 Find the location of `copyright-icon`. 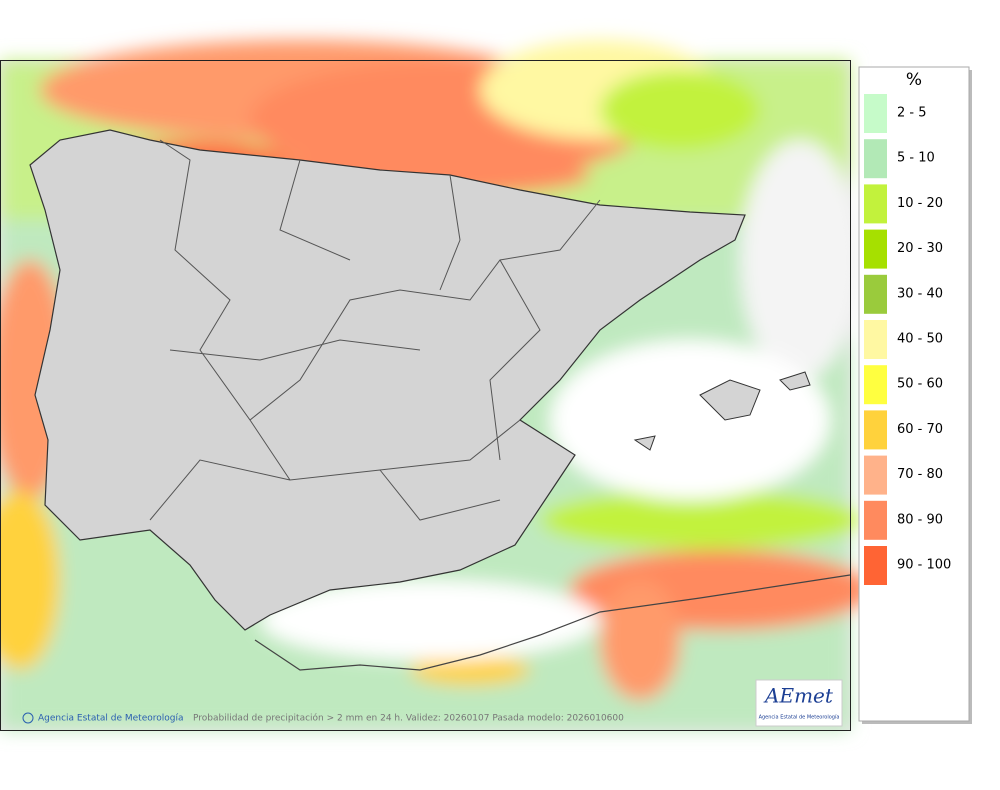

copyright-icon is located at coordinates (28, 718).